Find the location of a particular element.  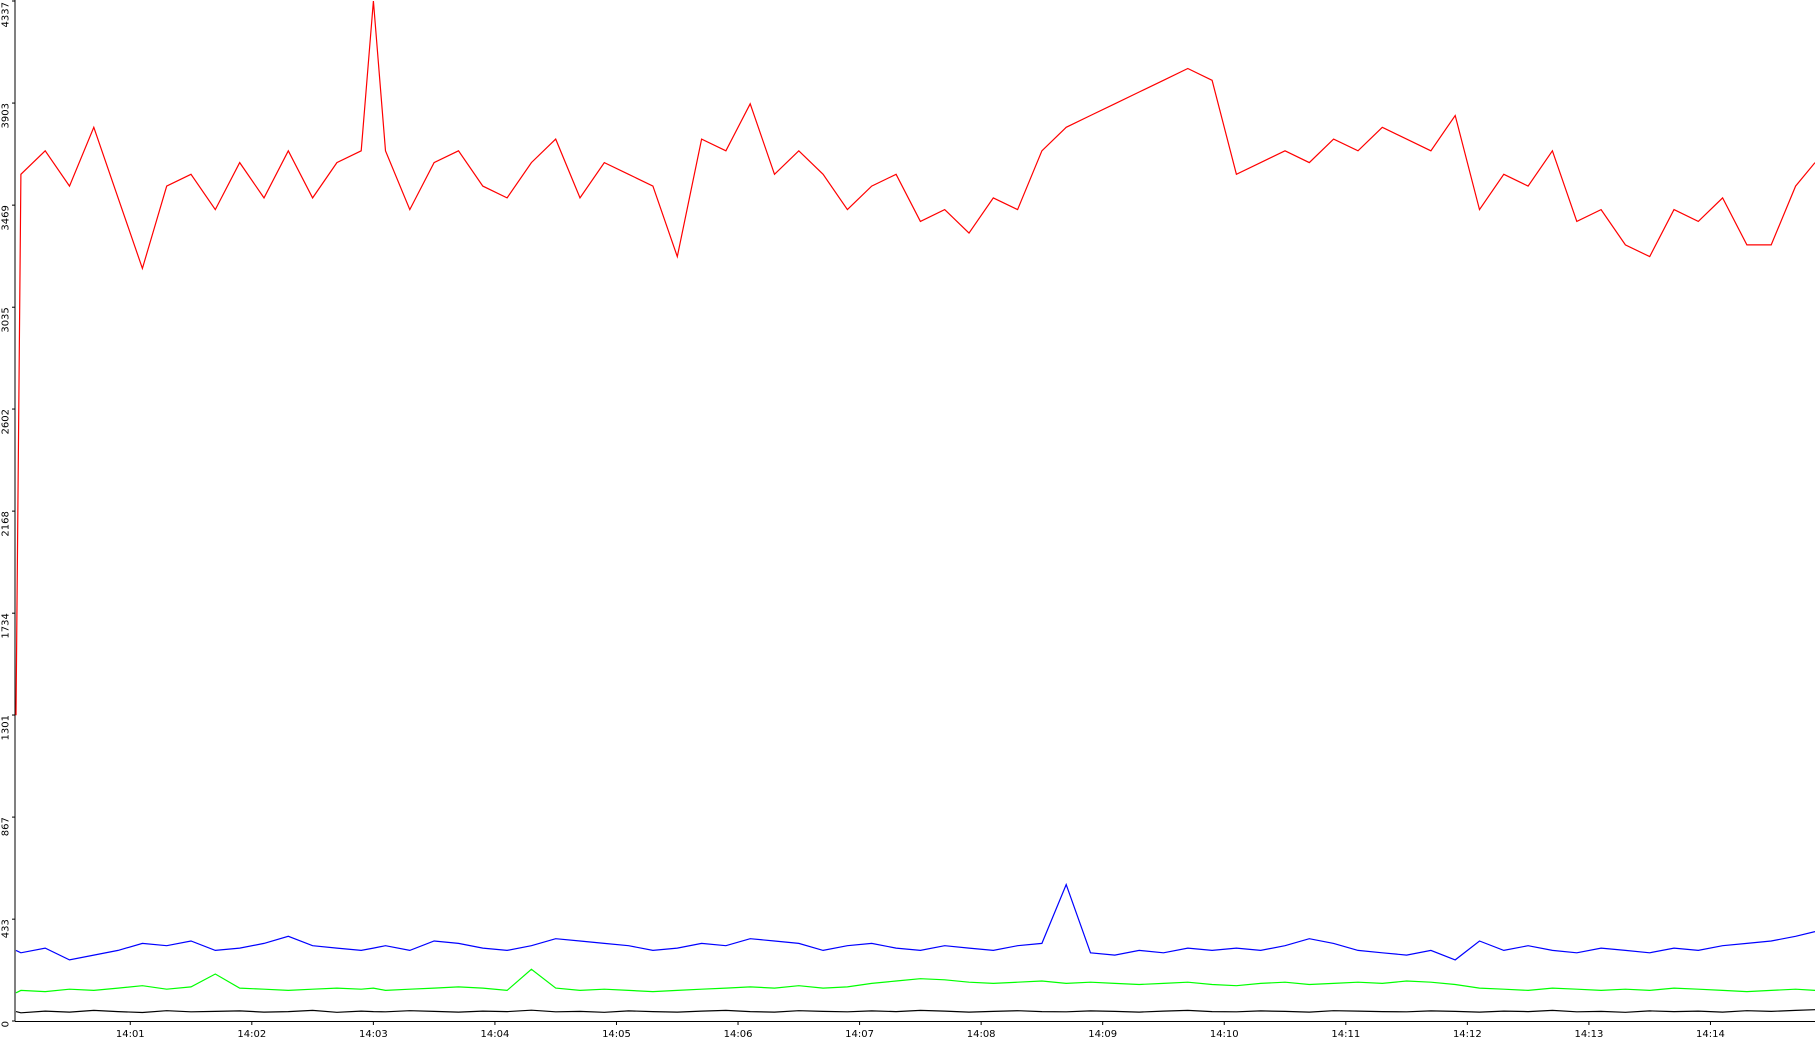

y-tick-label: 3035 is located at coordinates (5, 319).